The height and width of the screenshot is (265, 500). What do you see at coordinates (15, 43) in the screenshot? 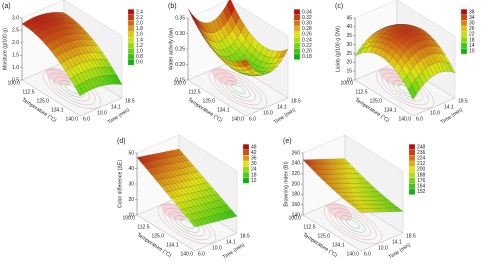
I see `z-tick-label: 2.0` at bounding box center [15, 43].